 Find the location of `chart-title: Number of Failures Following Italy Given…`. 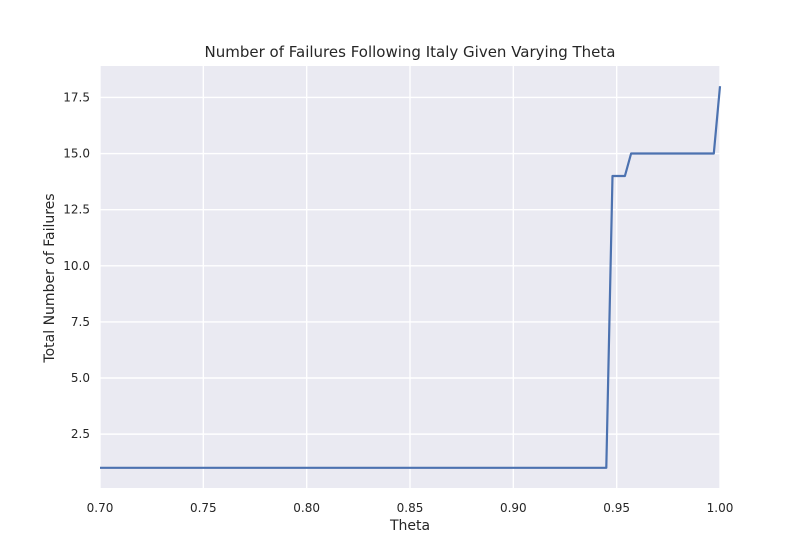

chart-title: Number of Failures Following Italy Given… is located at coordinates (410, 52).